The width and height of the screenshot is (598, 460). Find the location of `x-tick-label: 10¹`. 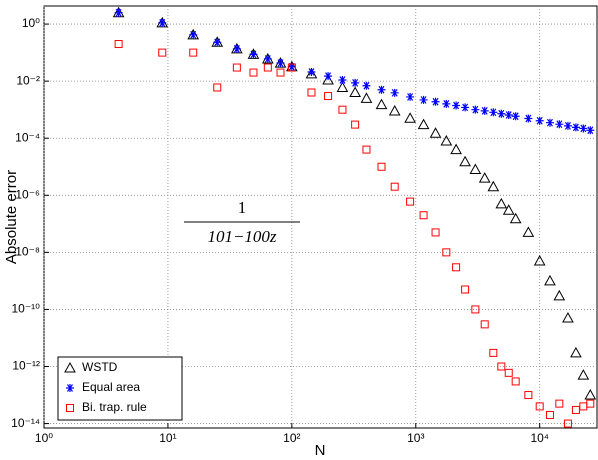

x-tick-label: 10¹ is located at coordinates (167, 438).